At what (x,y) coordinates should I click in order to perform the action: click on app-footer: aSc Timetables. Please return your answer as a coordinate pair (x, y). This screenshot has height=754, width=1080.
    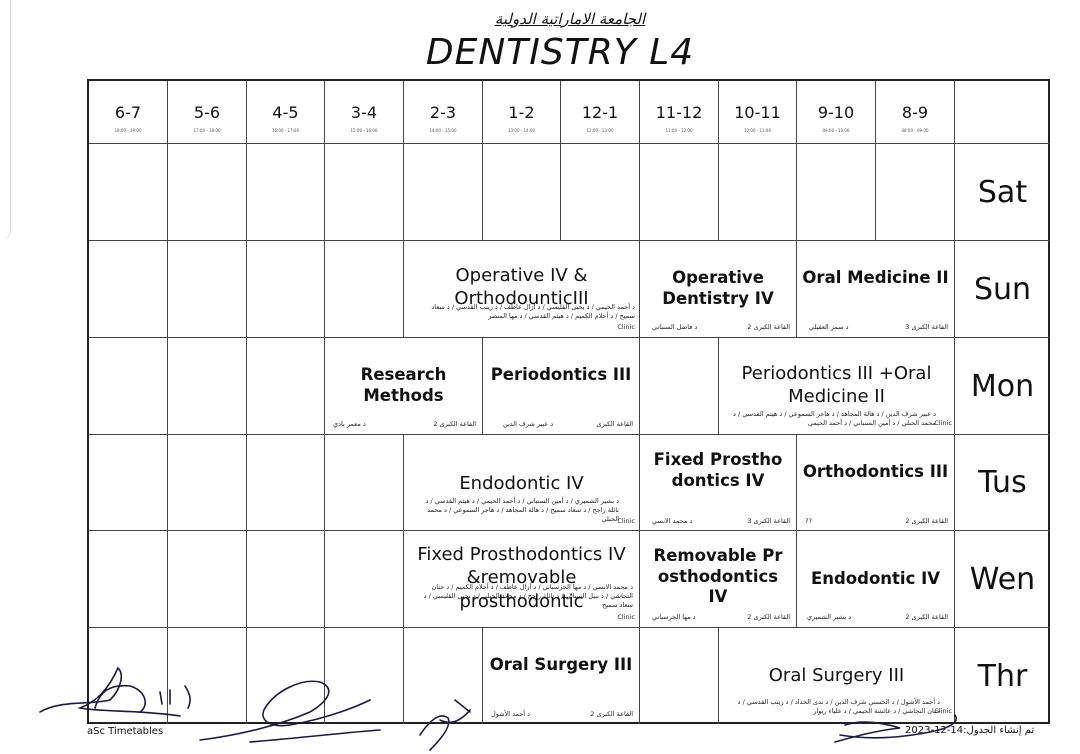
    Looking at the image, I should click on (125, 731).